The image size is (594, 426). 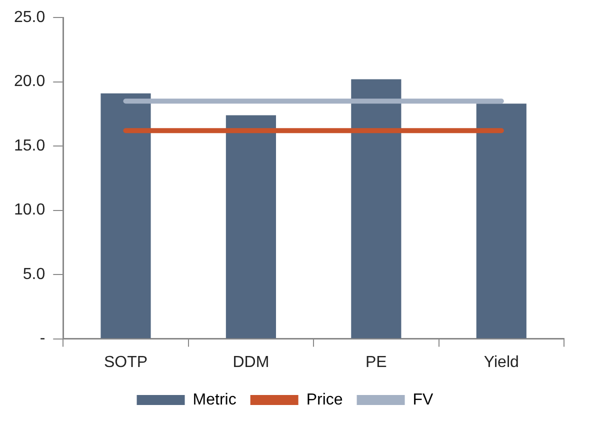 What do you see at coordinates (251, 362) in the screenshot?
I see `x-tick-label: DDM` at bounding box center [251, 362].